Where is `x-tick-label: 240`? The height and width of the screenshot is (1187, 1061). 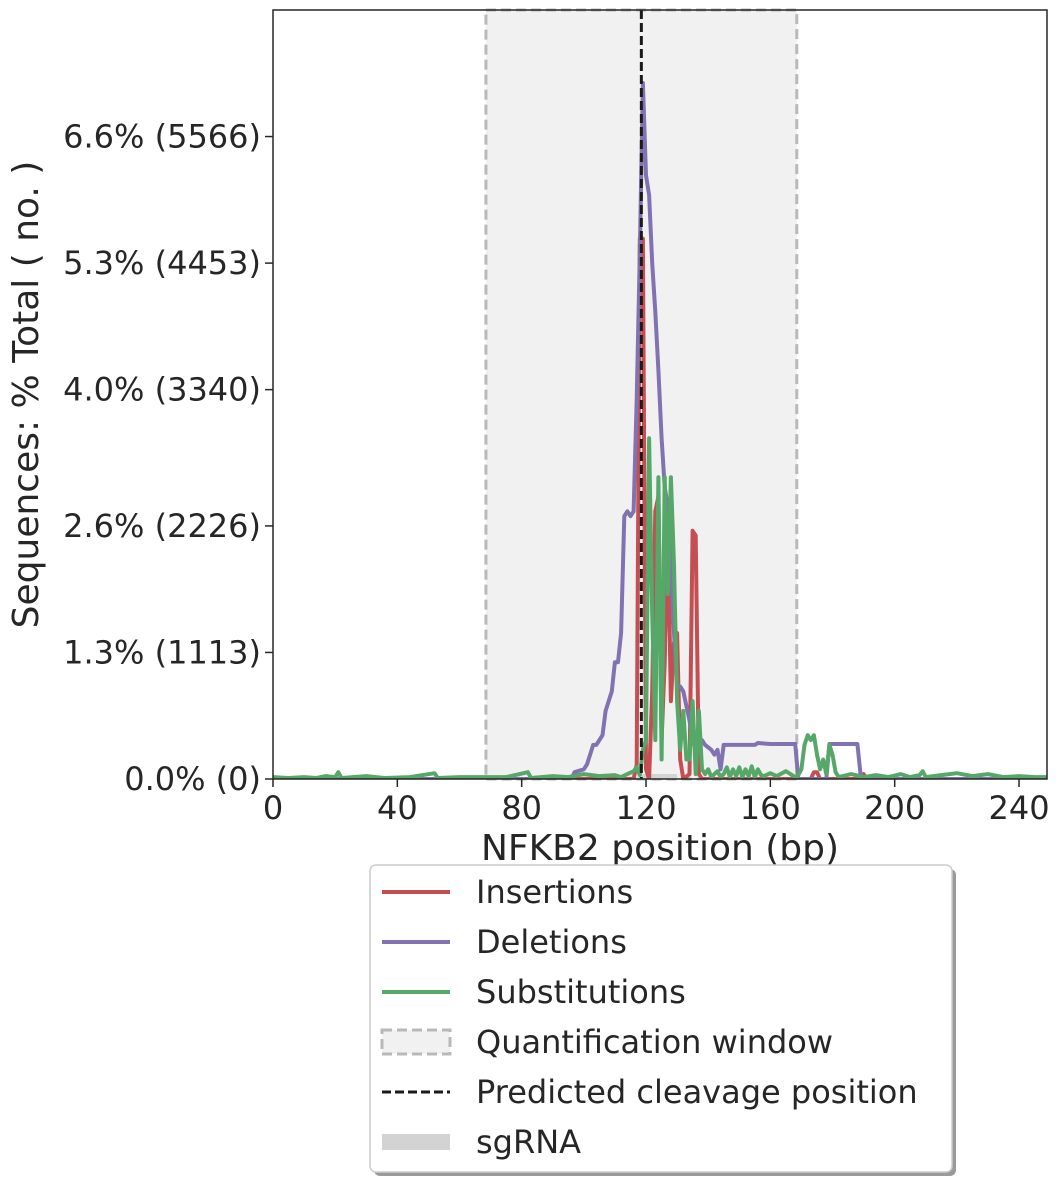
x-tick-label: 240 is located at coordinates (1018, 808).